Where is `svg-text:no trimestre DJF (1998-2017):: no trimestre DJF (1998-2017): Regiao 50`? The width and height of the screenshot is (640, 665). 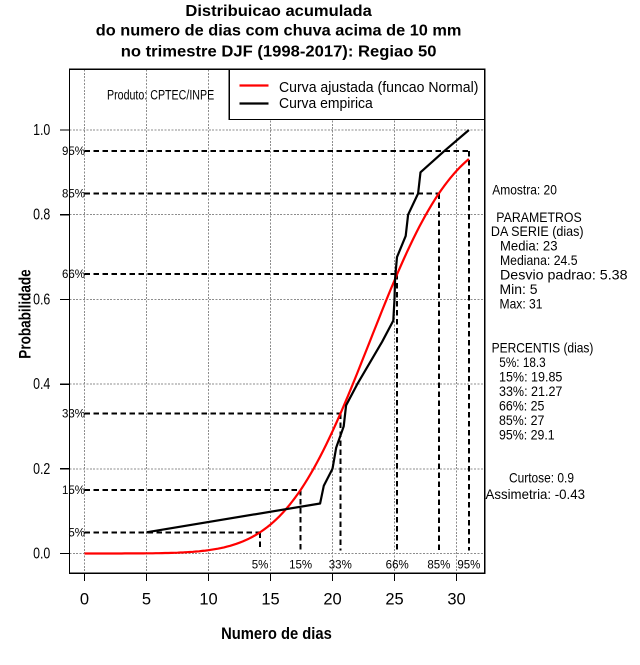
svg-text:no trimestre DJF (1998-2017):: no trimestre DJF (1998-2017): Regiao 50 is located at coordinates (279, 52).